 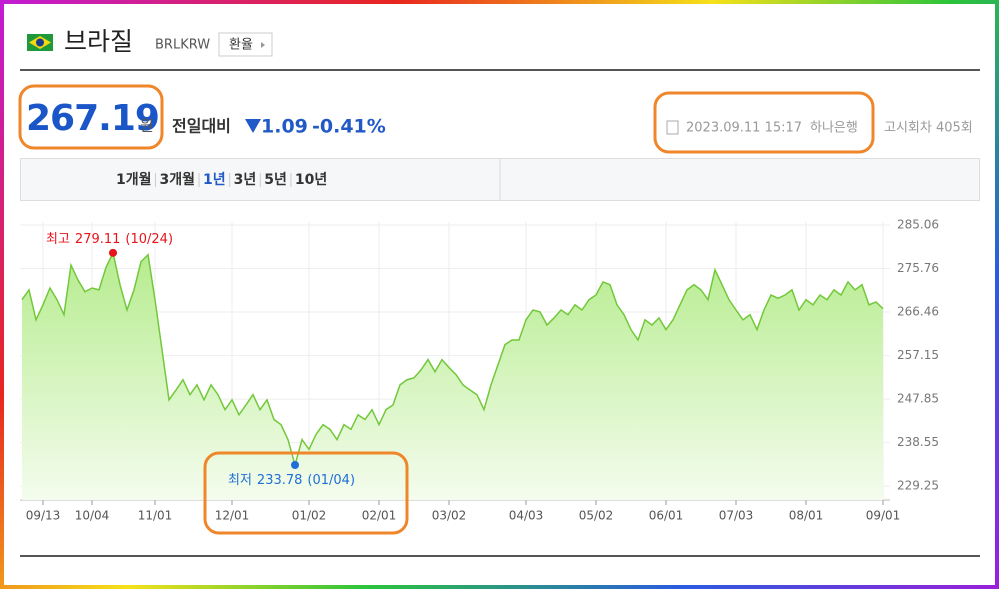 What do you see at coordinates (526, 516) in the screenshot?
I see `x-tick-label: 04/03` at bounding box center [526, 516].